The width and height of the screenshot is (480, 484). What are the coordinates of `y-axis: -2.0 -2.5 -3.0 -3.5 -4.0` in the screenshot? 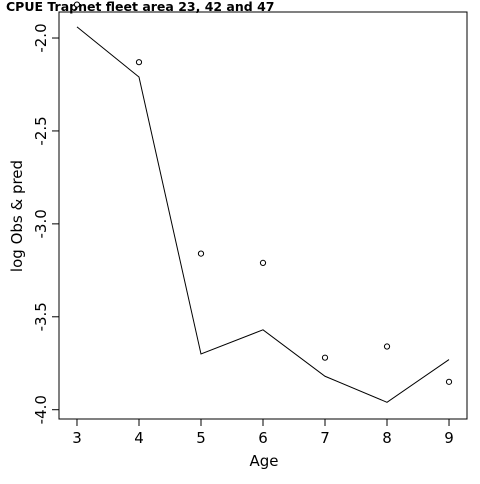 It's located at (45, 223).